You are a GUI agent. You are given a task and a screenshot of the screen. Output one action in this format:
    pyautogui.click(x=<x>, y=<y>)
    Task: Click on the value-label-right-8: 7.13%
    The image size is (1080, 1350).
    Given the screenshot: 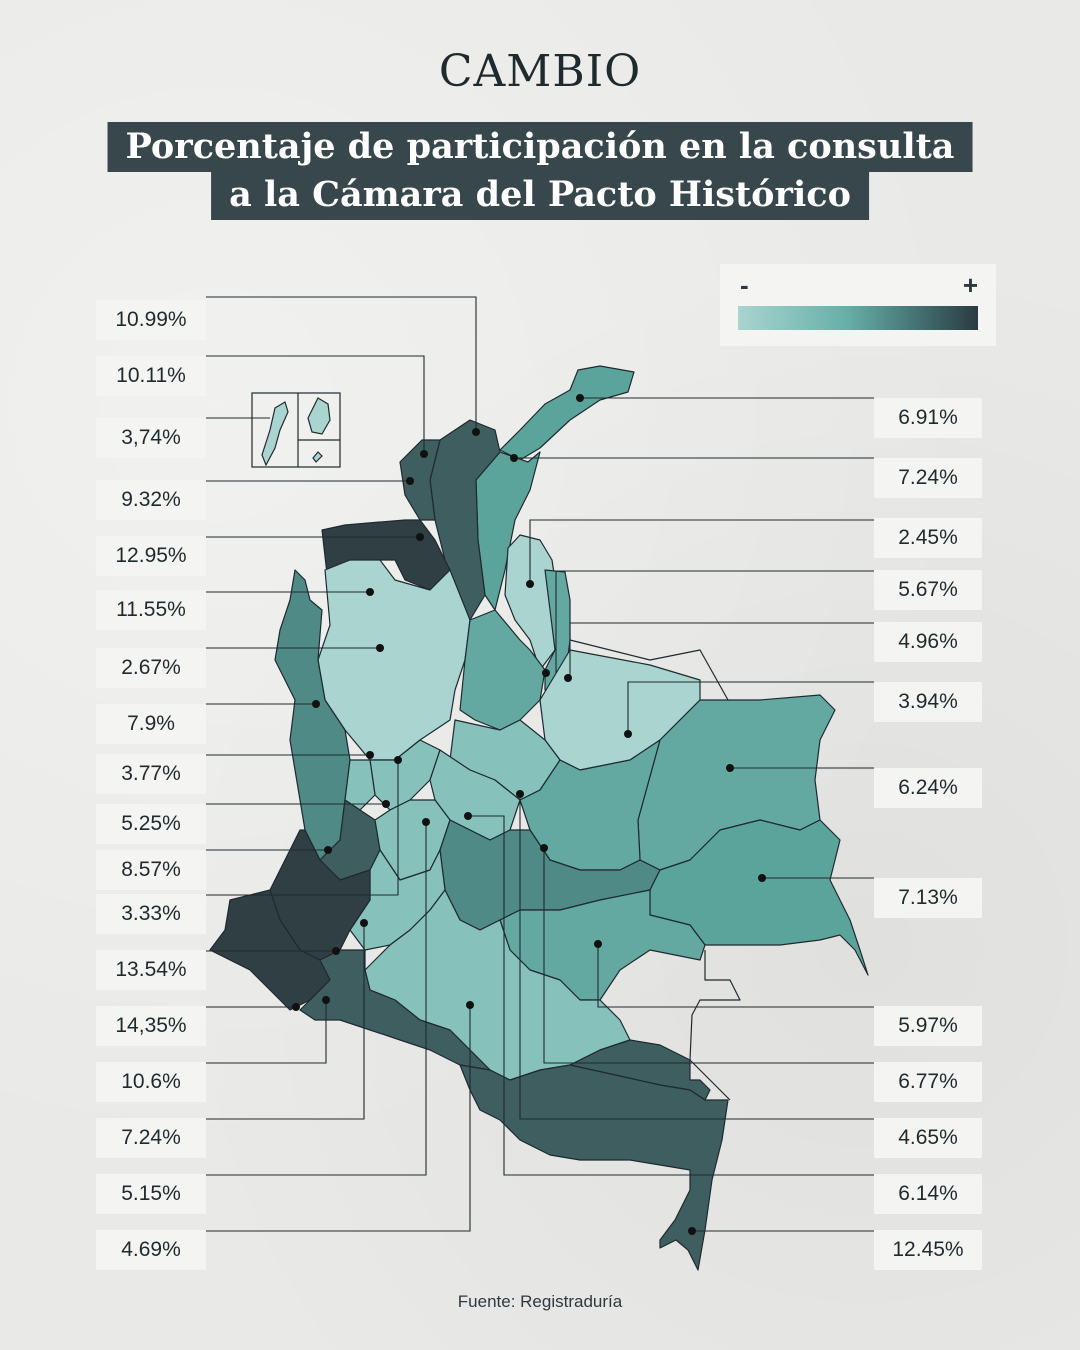 What is the action you would take?
    pyautogui.click(x=928, y=898)
    